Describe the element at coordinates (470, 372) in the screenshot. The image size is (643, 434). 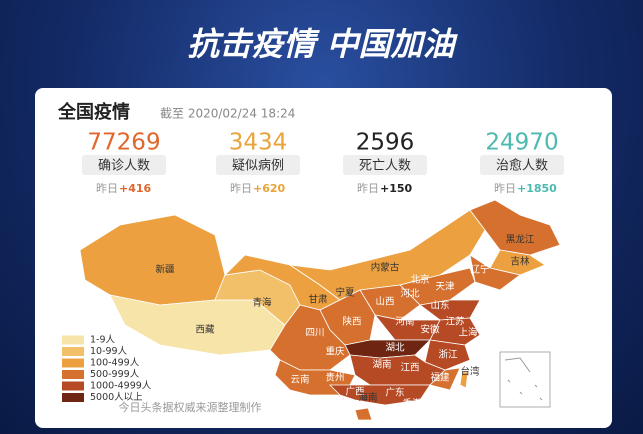
I see `province-label: 台湾` at that location.